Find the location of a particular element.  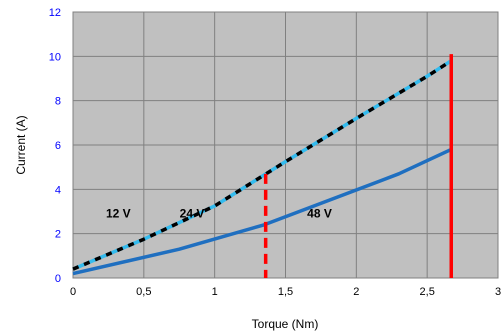

x-tick-label: 0,5 is located at coordinates (143, 292).